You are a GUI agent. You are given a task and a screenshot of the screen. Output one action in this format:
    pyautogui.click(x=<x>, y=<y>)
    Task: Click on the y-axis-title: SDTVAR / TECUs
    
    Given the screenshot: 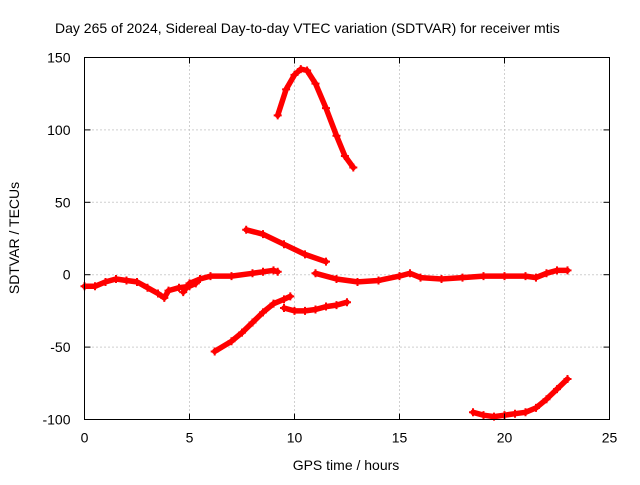 What is the action you would take?
    pyautogui.click(x=14, y=238)
    